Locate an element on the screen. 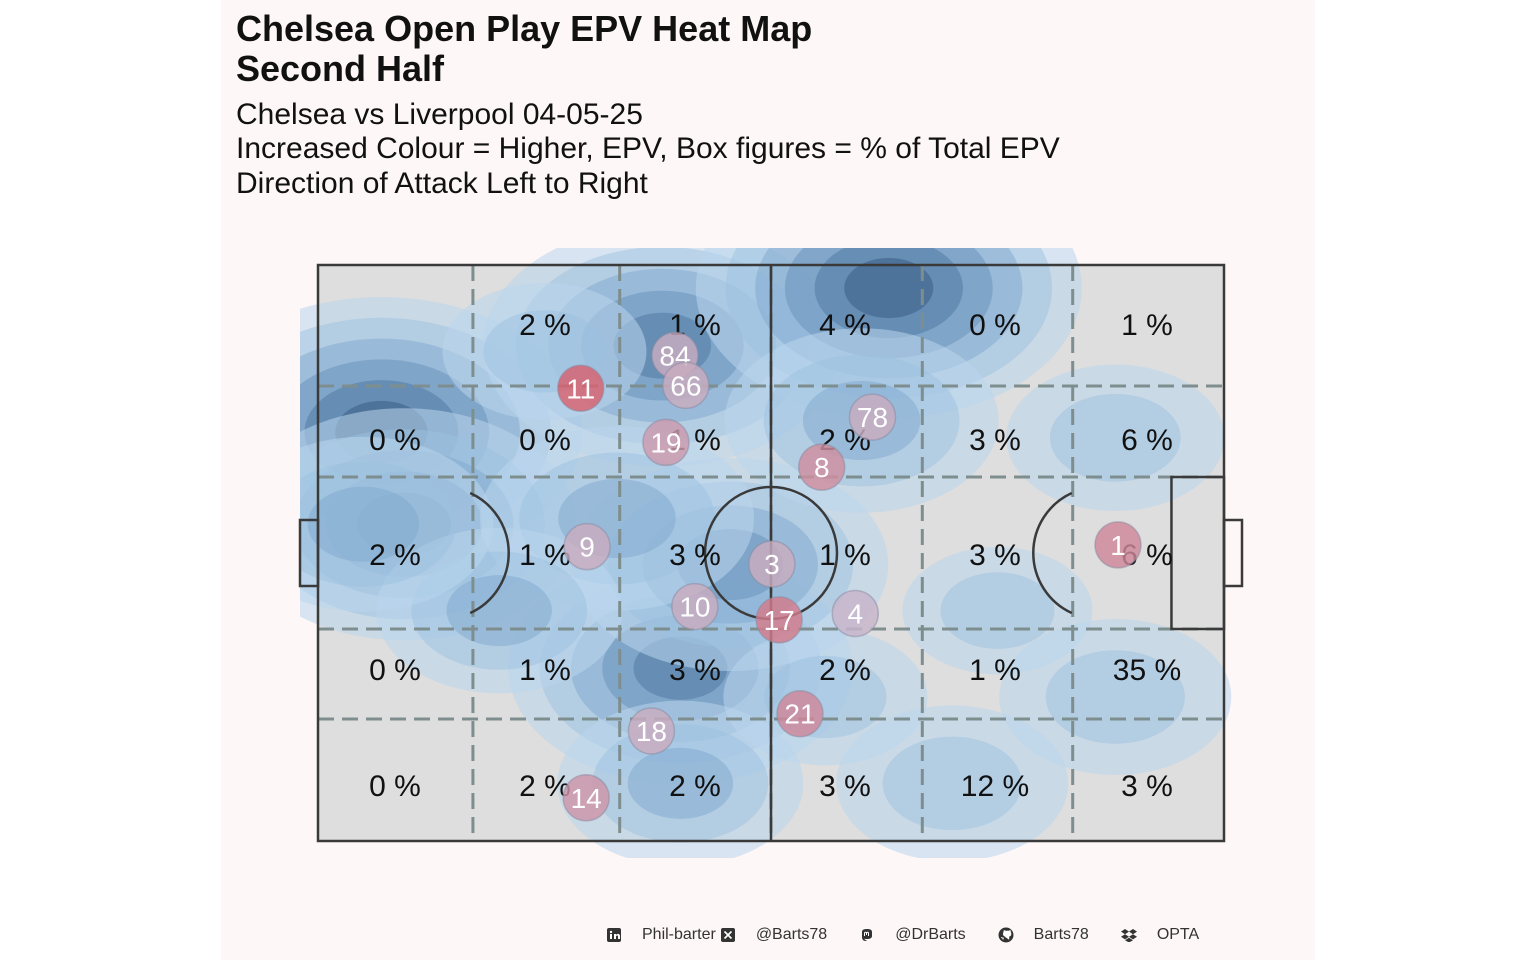  player-marker: 10 is located at coordinates (695, 606).